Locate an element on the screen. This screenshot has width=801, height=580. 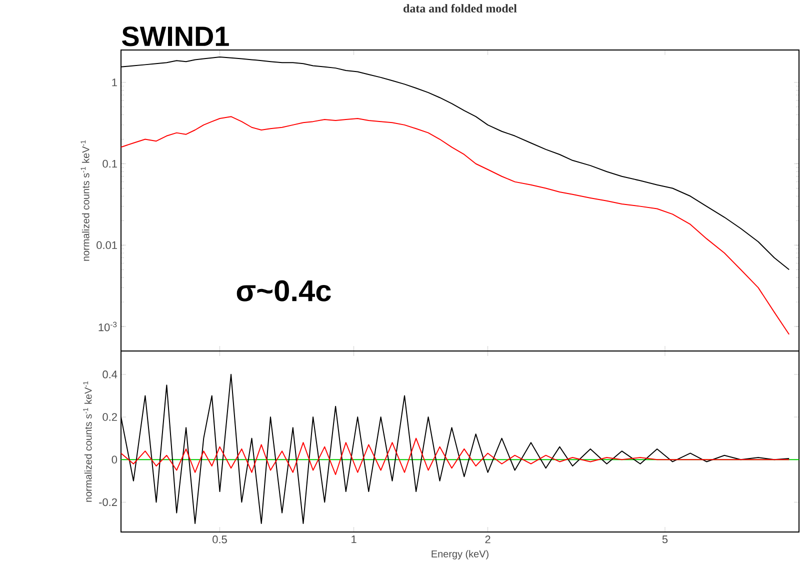
x-tick-label: 0.5 is located at coordinates (219, 540).